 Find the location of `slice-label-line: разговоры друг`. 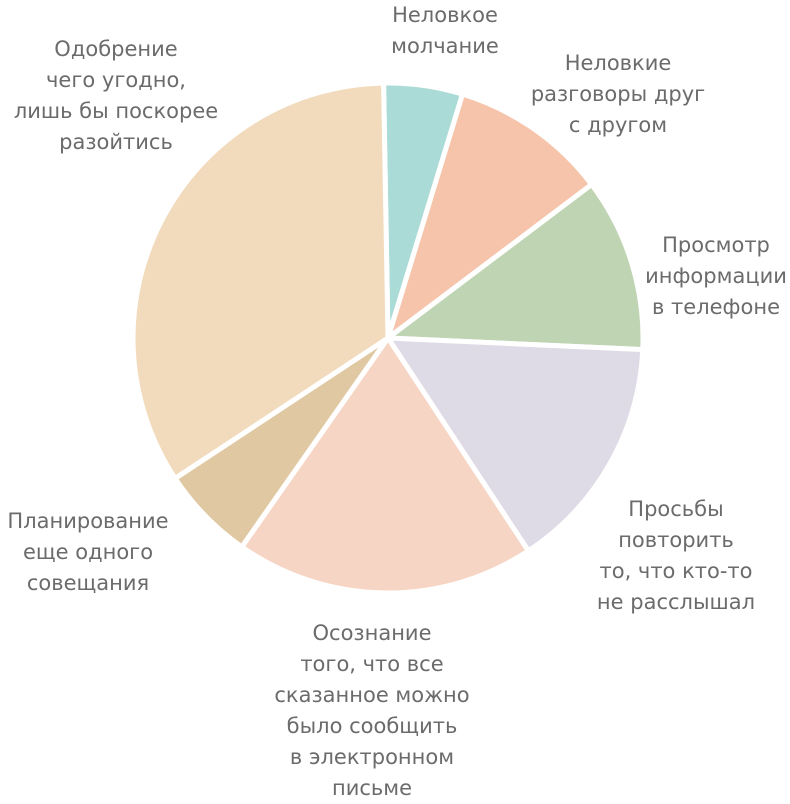

slice-label-line: разговоры друг is located at coordinates (618, 94).